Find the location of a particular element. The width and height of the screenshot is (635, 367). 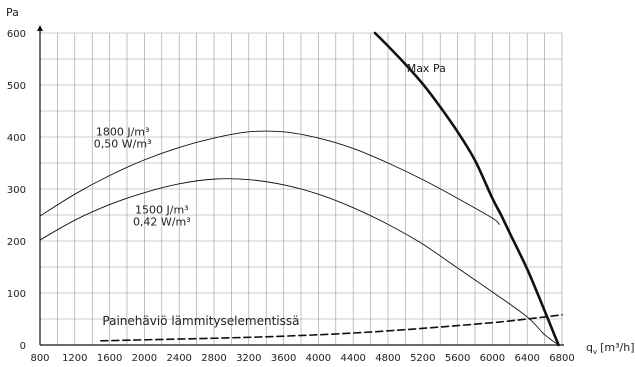

annotation-line: 1800 J/m³ is located at coordinates (123, 131).